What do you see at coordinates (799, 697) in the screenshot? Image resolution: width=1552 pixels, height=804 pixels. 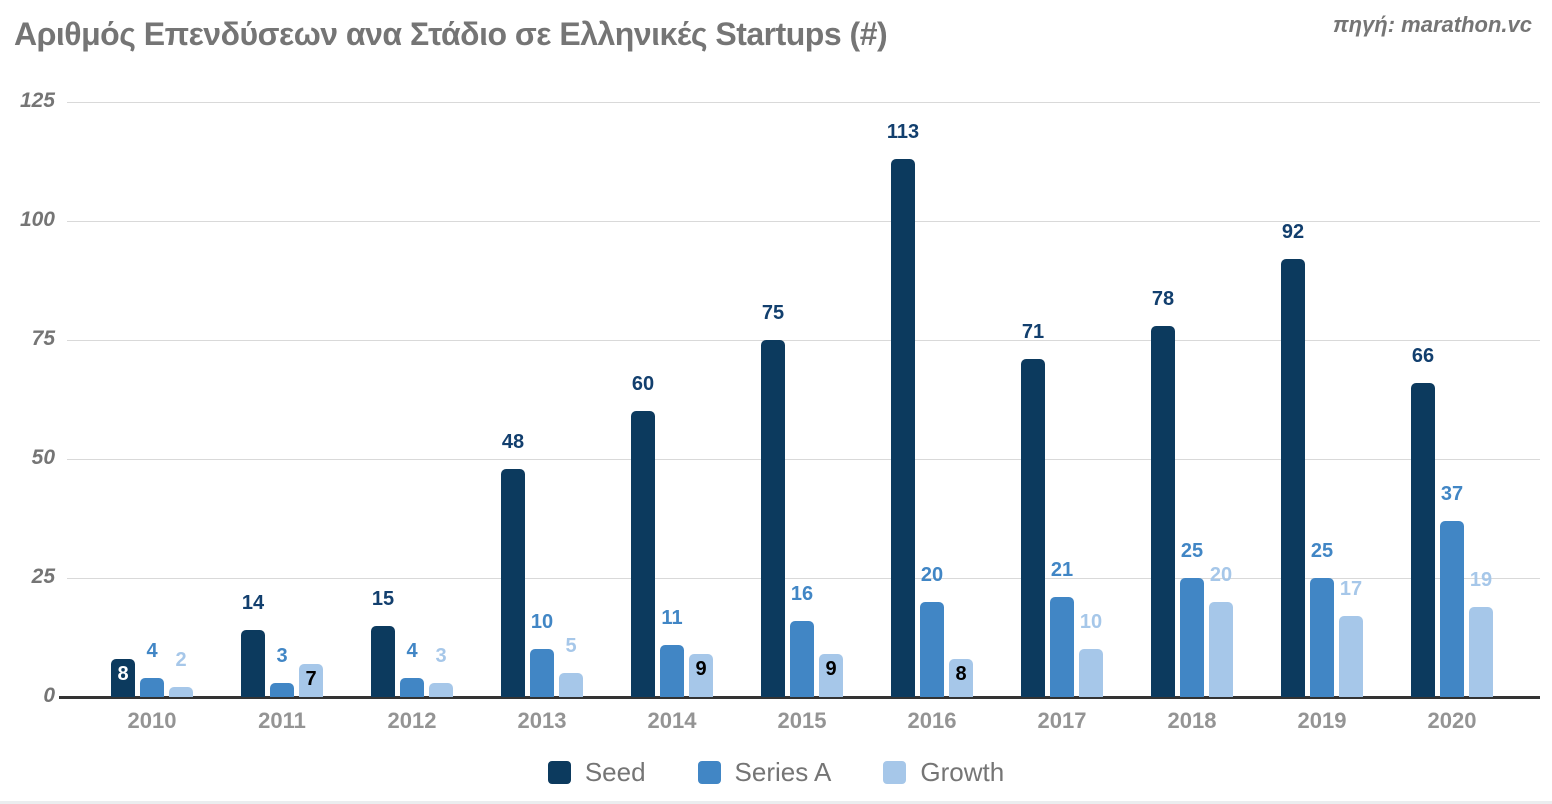 I see `x-axis-line` at bounding box center [799, 697].